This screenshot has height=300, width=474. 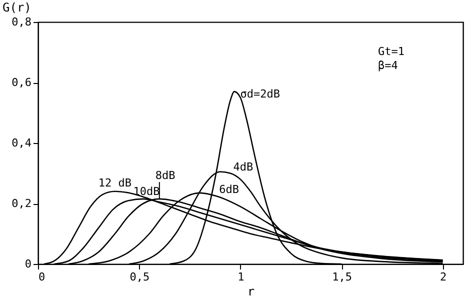 I want to click on x-tick-label: 1,5, so click(x=342, y=277).